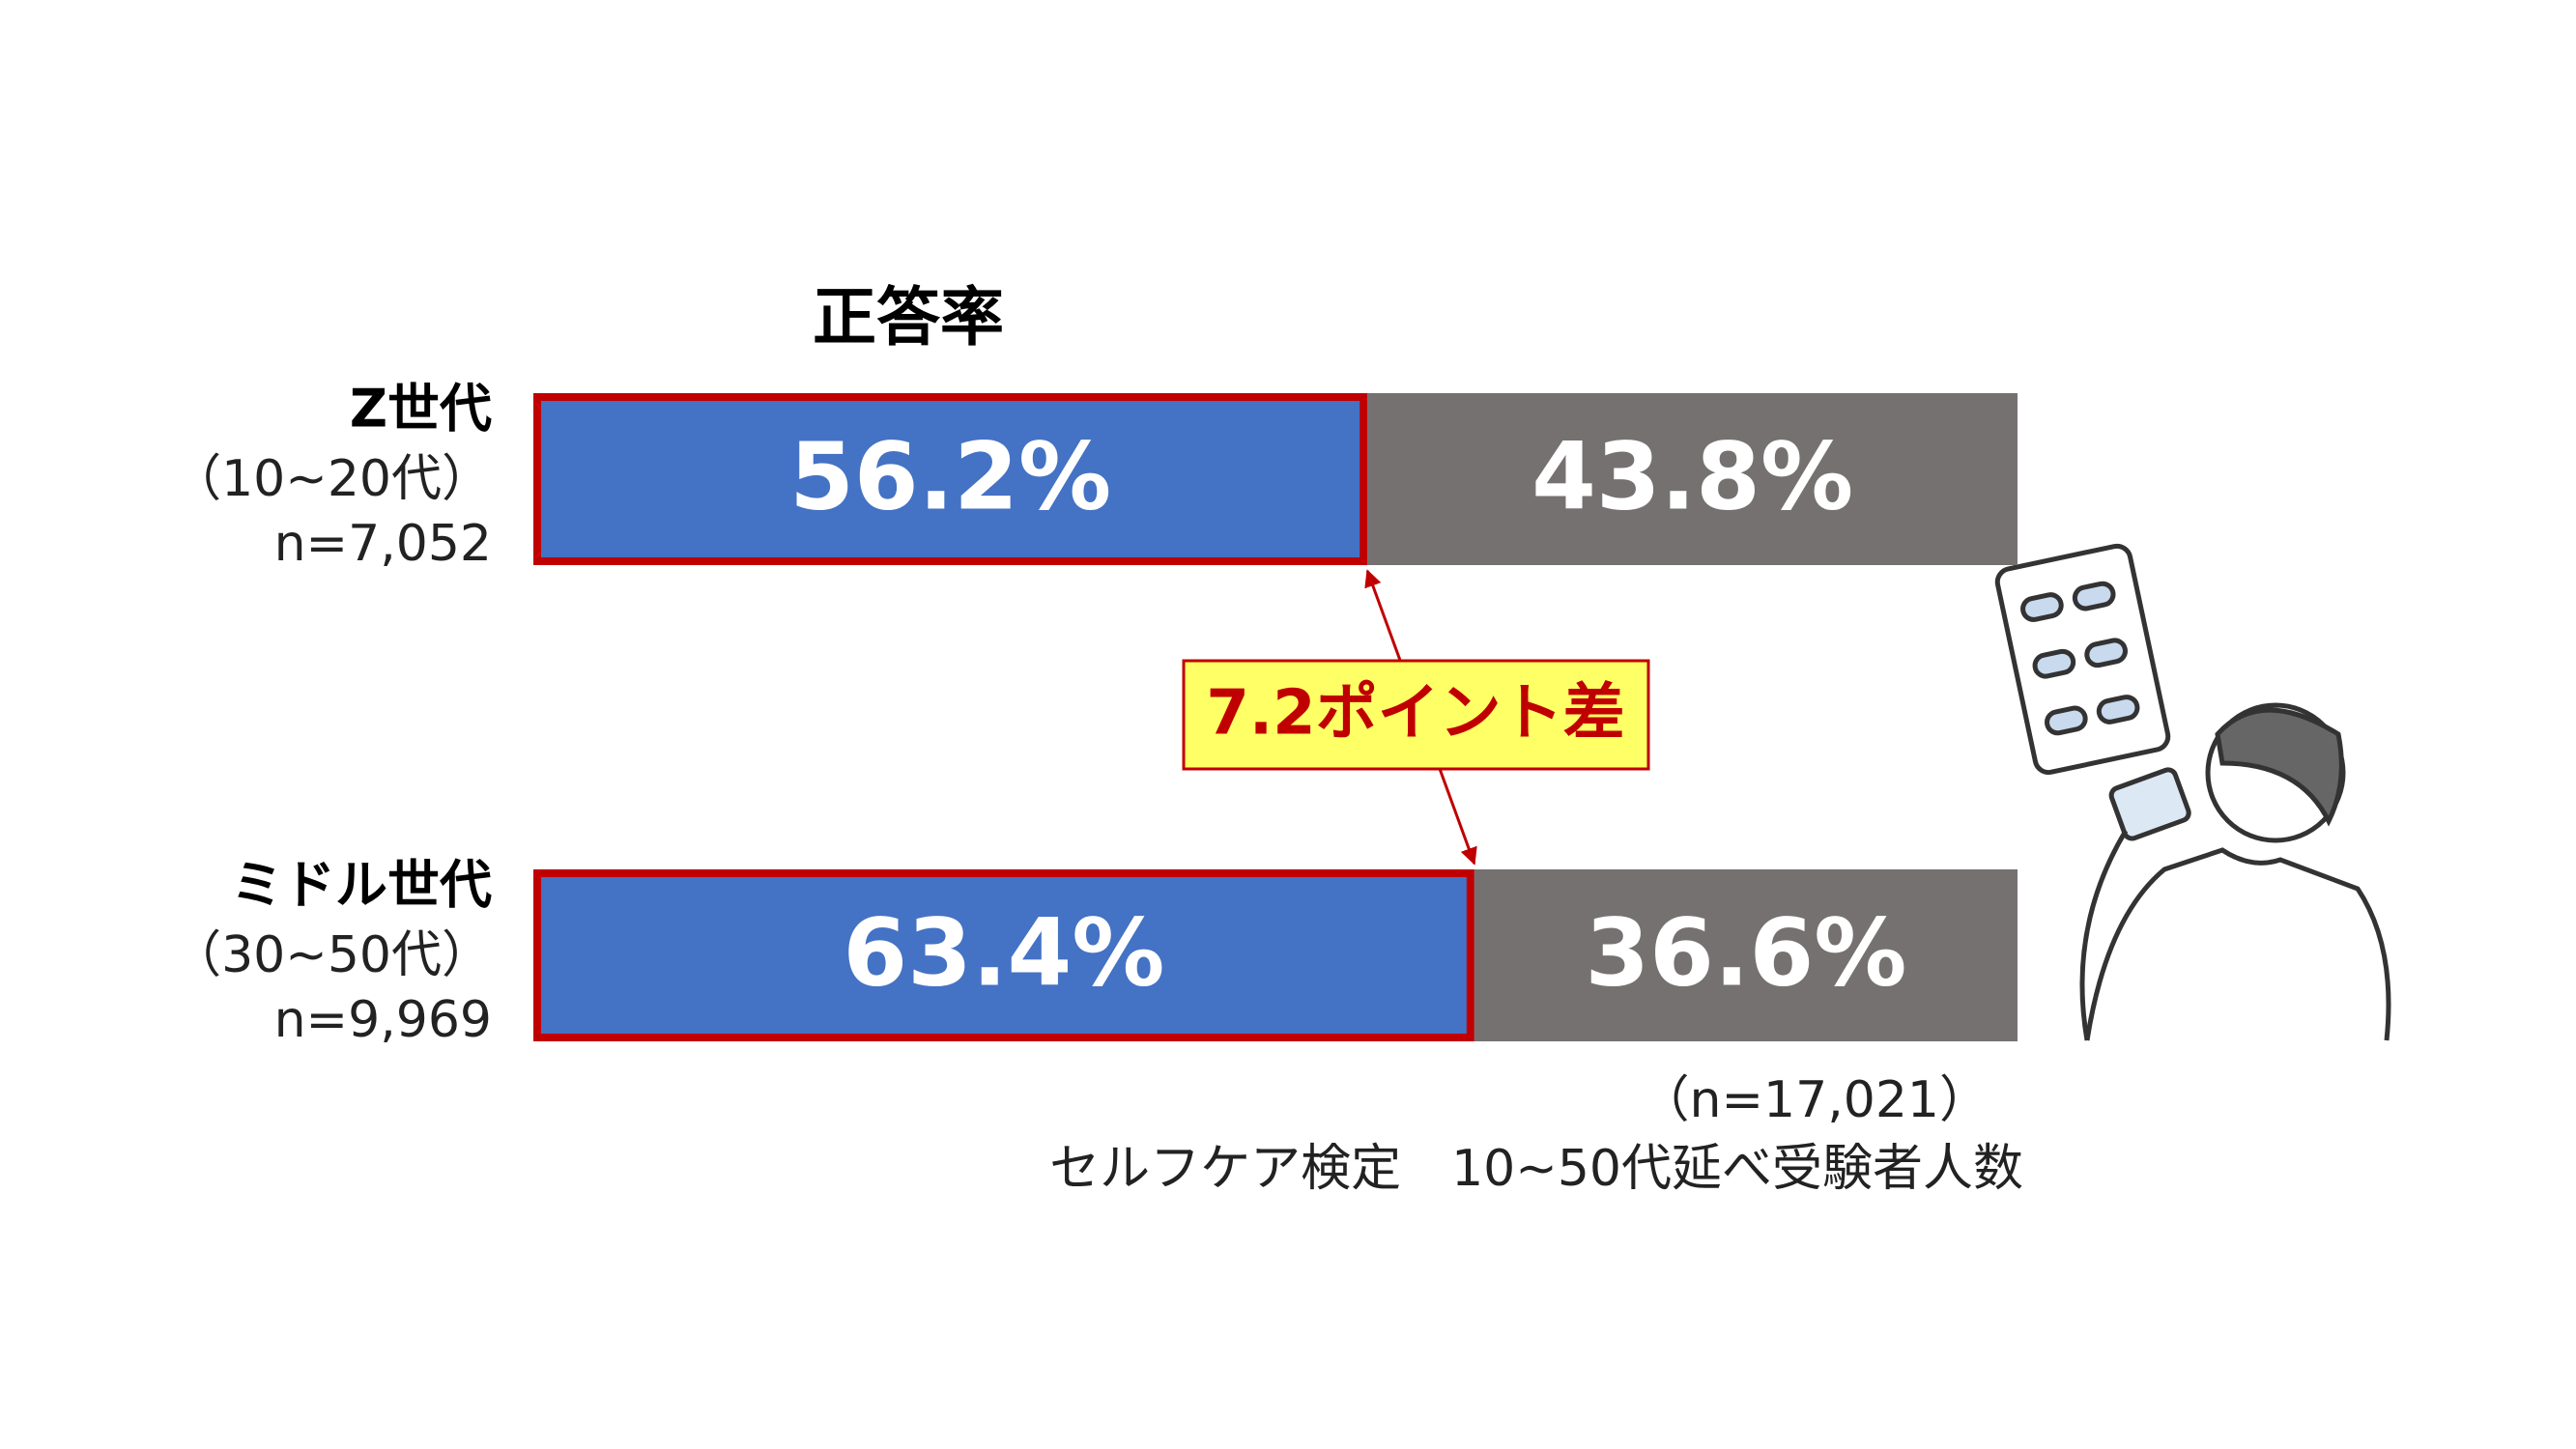 The width and height of the screenshot is (2576, 1449). I want to click on value-label: 56.2%, so click(950, 476).